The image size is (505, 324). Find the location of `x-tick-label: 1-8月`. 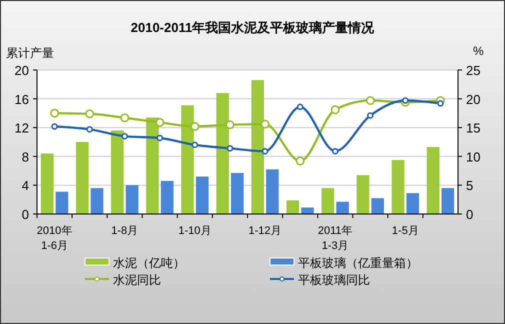

x-tick-label: 1-8月 is located at coordinates (124, 231).